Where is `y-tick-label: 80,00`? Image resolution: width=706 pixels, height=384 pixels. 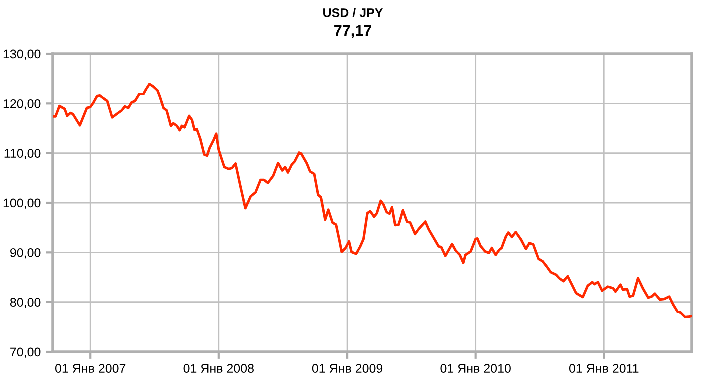
y-tick-label: 80,00 is located at coordinates (25, 303).